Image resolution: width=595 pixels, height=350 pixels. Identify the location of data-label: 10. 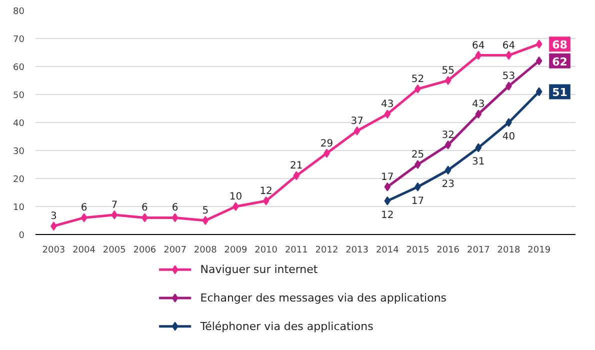
(235, 197).